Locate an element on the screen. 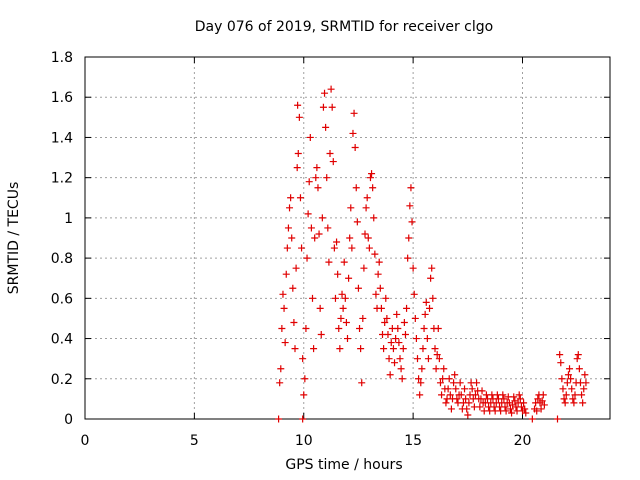  x-tick-label: 0 is located at coordinates (85, 441).